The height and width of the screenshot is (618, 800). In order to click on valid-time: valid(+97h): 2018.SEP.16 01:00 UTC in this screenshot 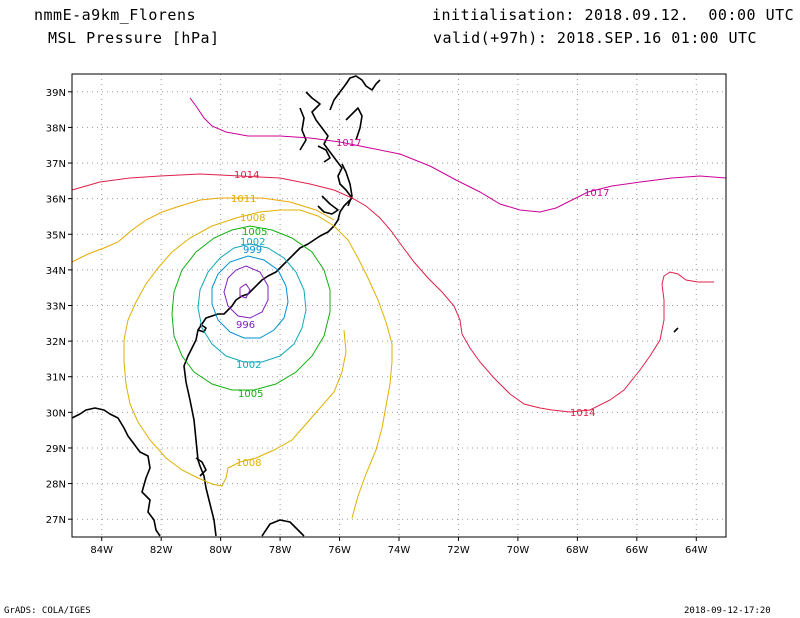, I will do `click(595, 38)`.